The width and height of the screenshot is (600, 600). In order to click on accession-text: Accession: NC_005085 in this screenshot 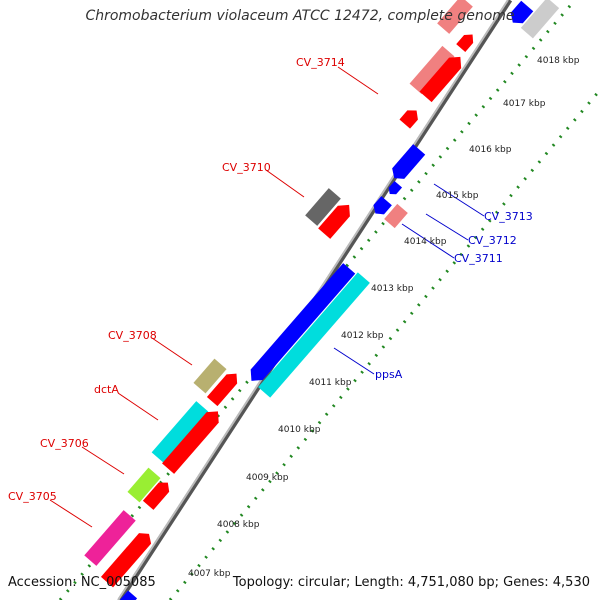, I will do `click(82, 582)`.